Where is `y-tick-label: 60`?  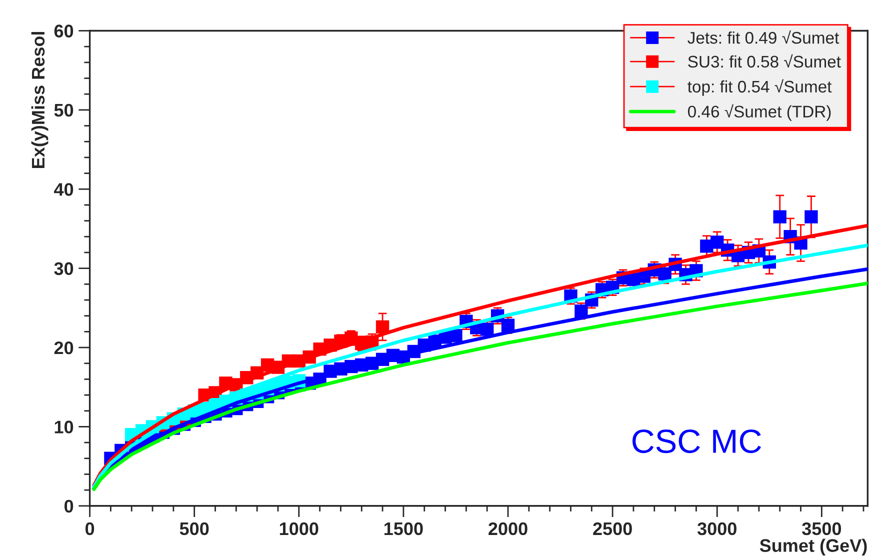
y-tick-label: 60 is located at coordinates (64, 31).